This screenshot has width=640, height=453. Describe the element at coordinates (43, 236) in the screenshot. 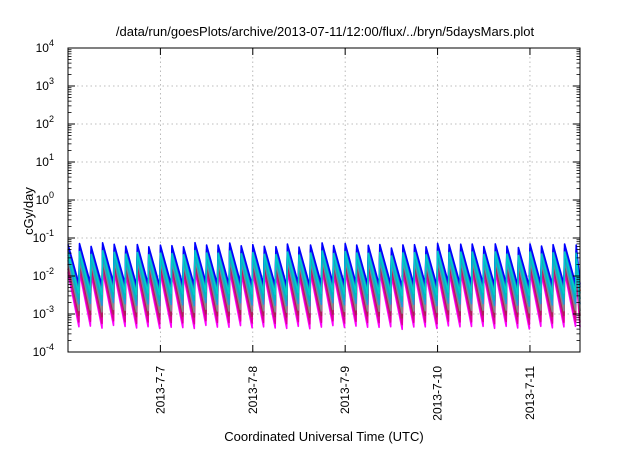

I see `y-tick-label: 10⁻¹` at that location.